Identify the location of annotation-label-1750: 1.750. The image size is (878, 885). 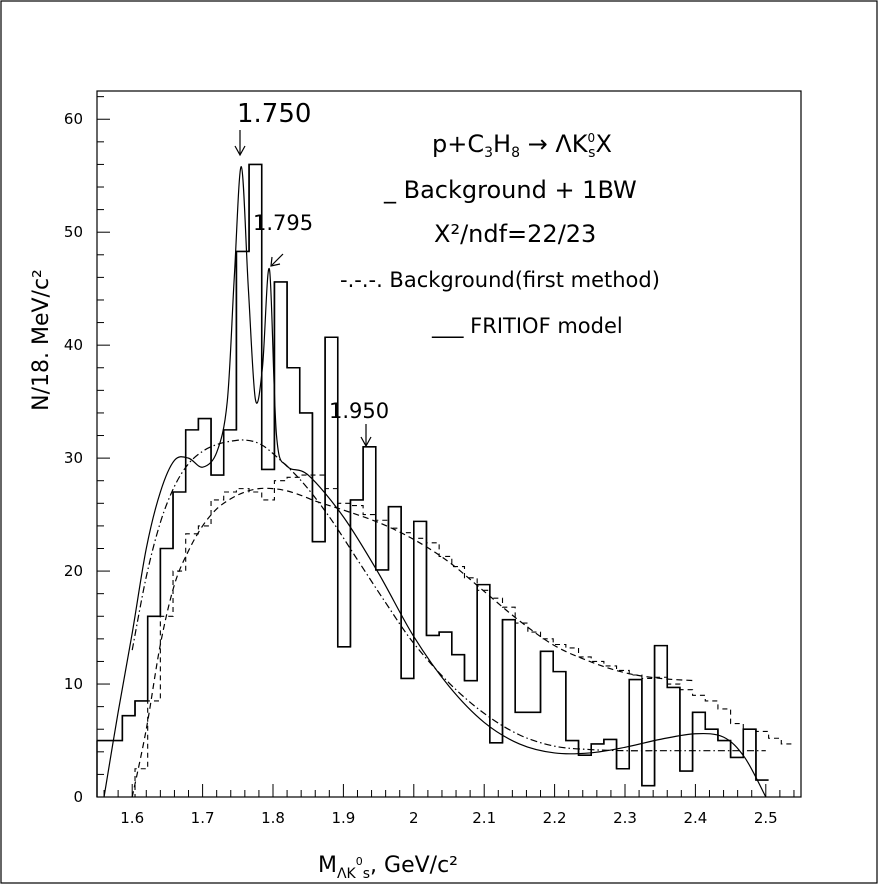
(274, 114).